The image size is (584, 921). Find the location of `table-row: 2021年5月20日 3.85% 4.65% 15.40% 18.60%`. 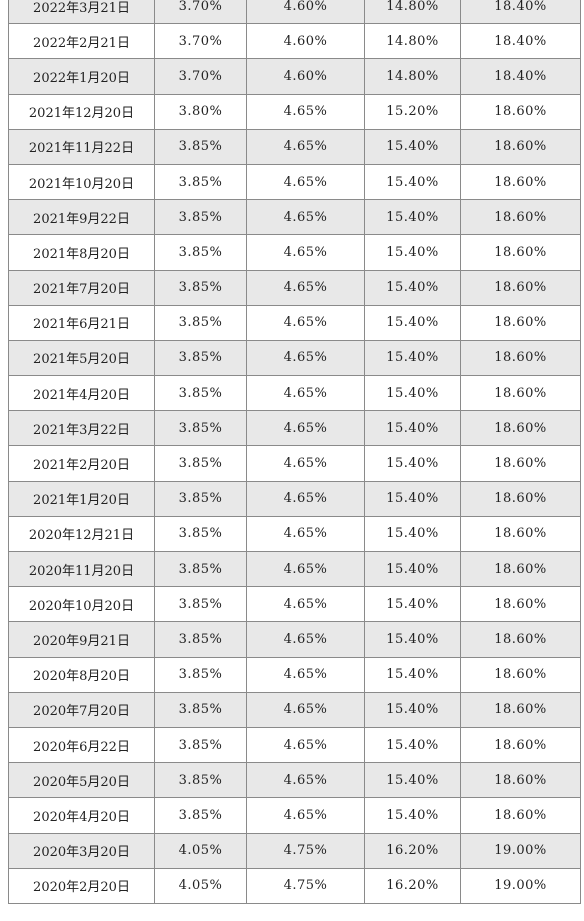

table-row: 2021年5月20日 3.85% 4.65% 15.40% 18.60% is located at coordinates (294, 358).